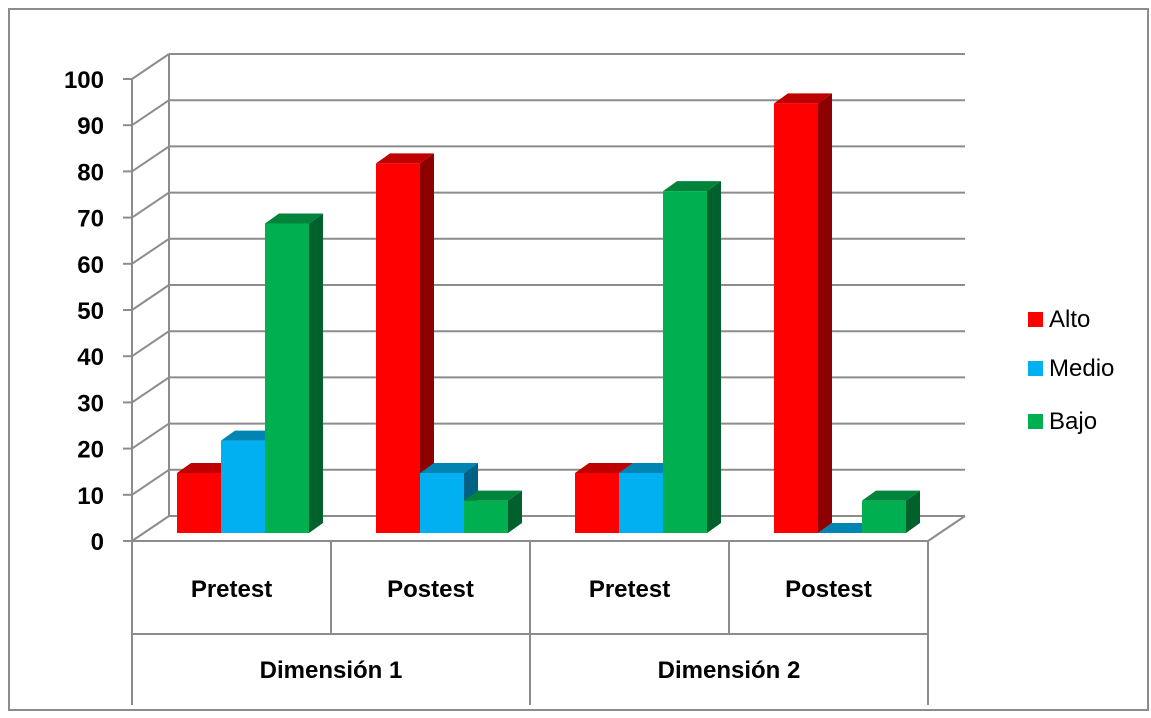 The width and height of the screenshot is (1151, 718). Describe the element at coordinates (90, 403) in the screenshot. I see `y-tick-label: 30` at that location.